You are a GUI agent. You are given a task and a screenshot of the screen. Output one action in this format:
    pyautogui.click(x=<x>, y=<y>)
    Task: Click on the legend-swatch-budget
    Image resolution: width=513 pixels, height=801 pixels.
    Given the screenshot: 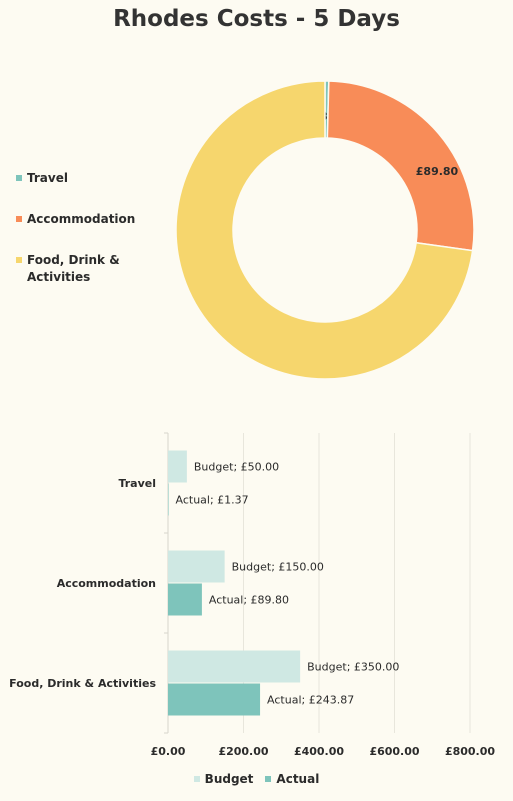 What is the action you would take?
    pyautogui.click(x=196, y=779)
    